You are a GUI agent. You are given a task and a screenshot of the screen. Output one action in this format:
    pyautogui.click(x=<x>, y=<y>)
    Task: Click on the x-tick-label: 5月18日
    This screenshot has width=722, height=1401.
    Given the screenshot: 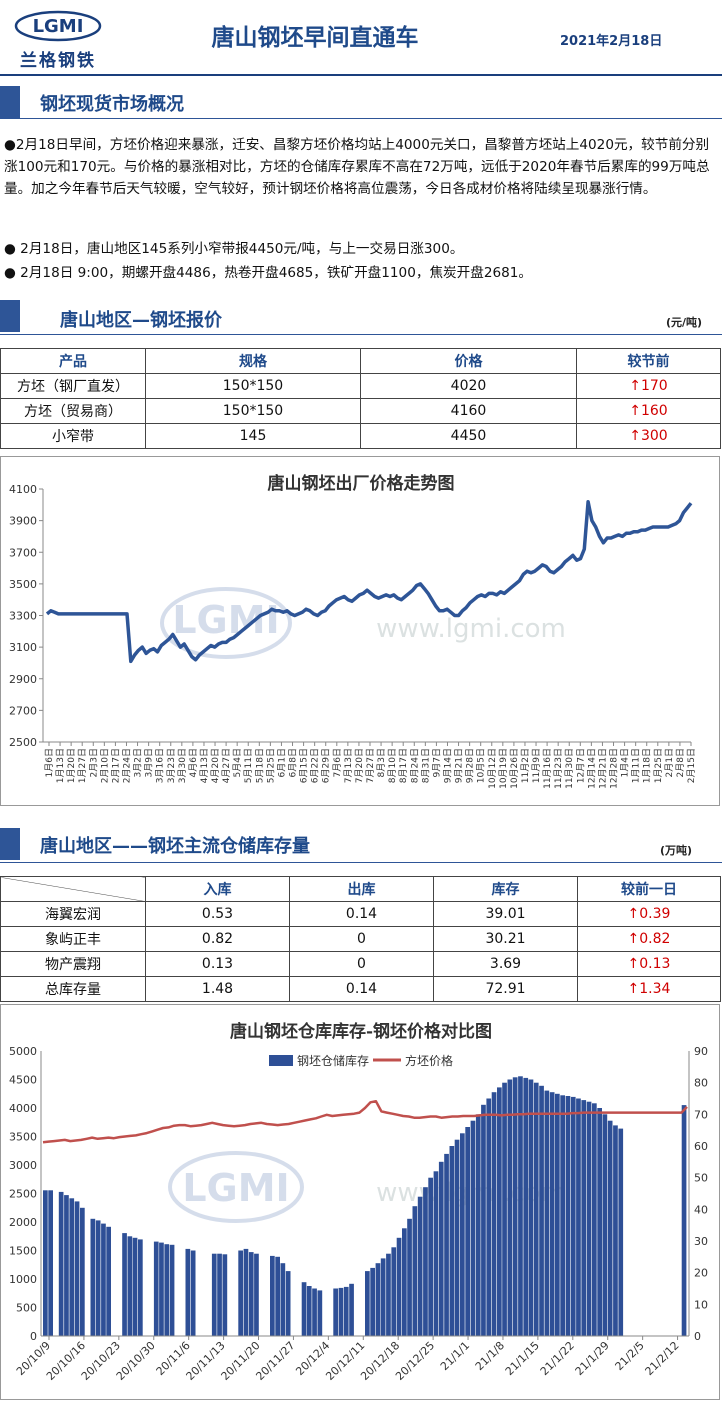 What is the action you would take?
    pyautogui.click(x=259, y=765)
    